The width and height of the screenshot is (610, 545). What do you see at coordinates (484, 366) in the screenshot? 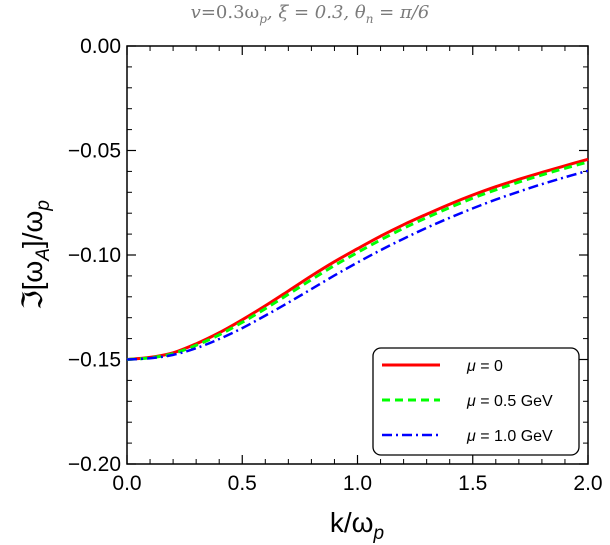
I see `legend-label-mu-0: μ = 0` at bounding box center [484, 366].